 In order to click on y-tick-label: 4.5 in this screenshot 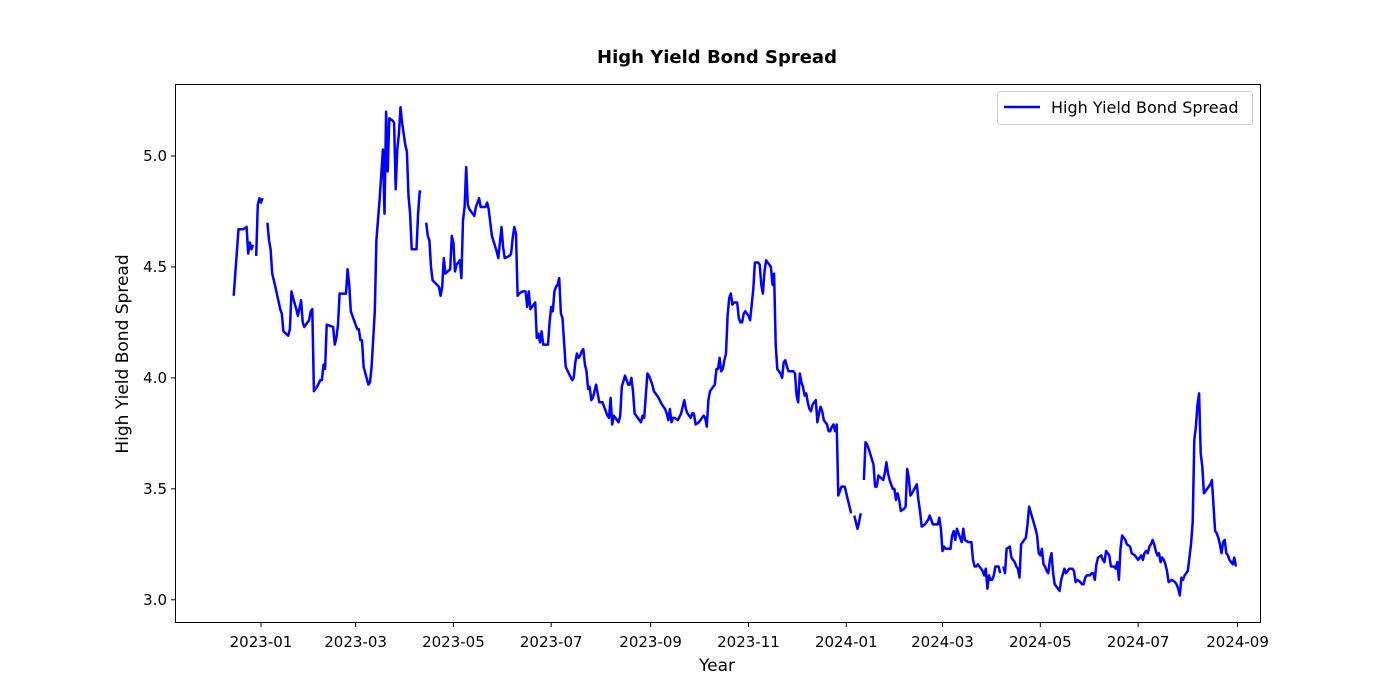, I will do `click(155, 267)`.